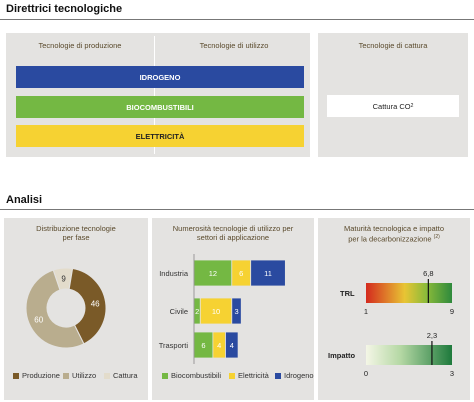 This screenshot has height=402, width=474. I want to click on section-title-analisi: Analisi, so click(24, 200).